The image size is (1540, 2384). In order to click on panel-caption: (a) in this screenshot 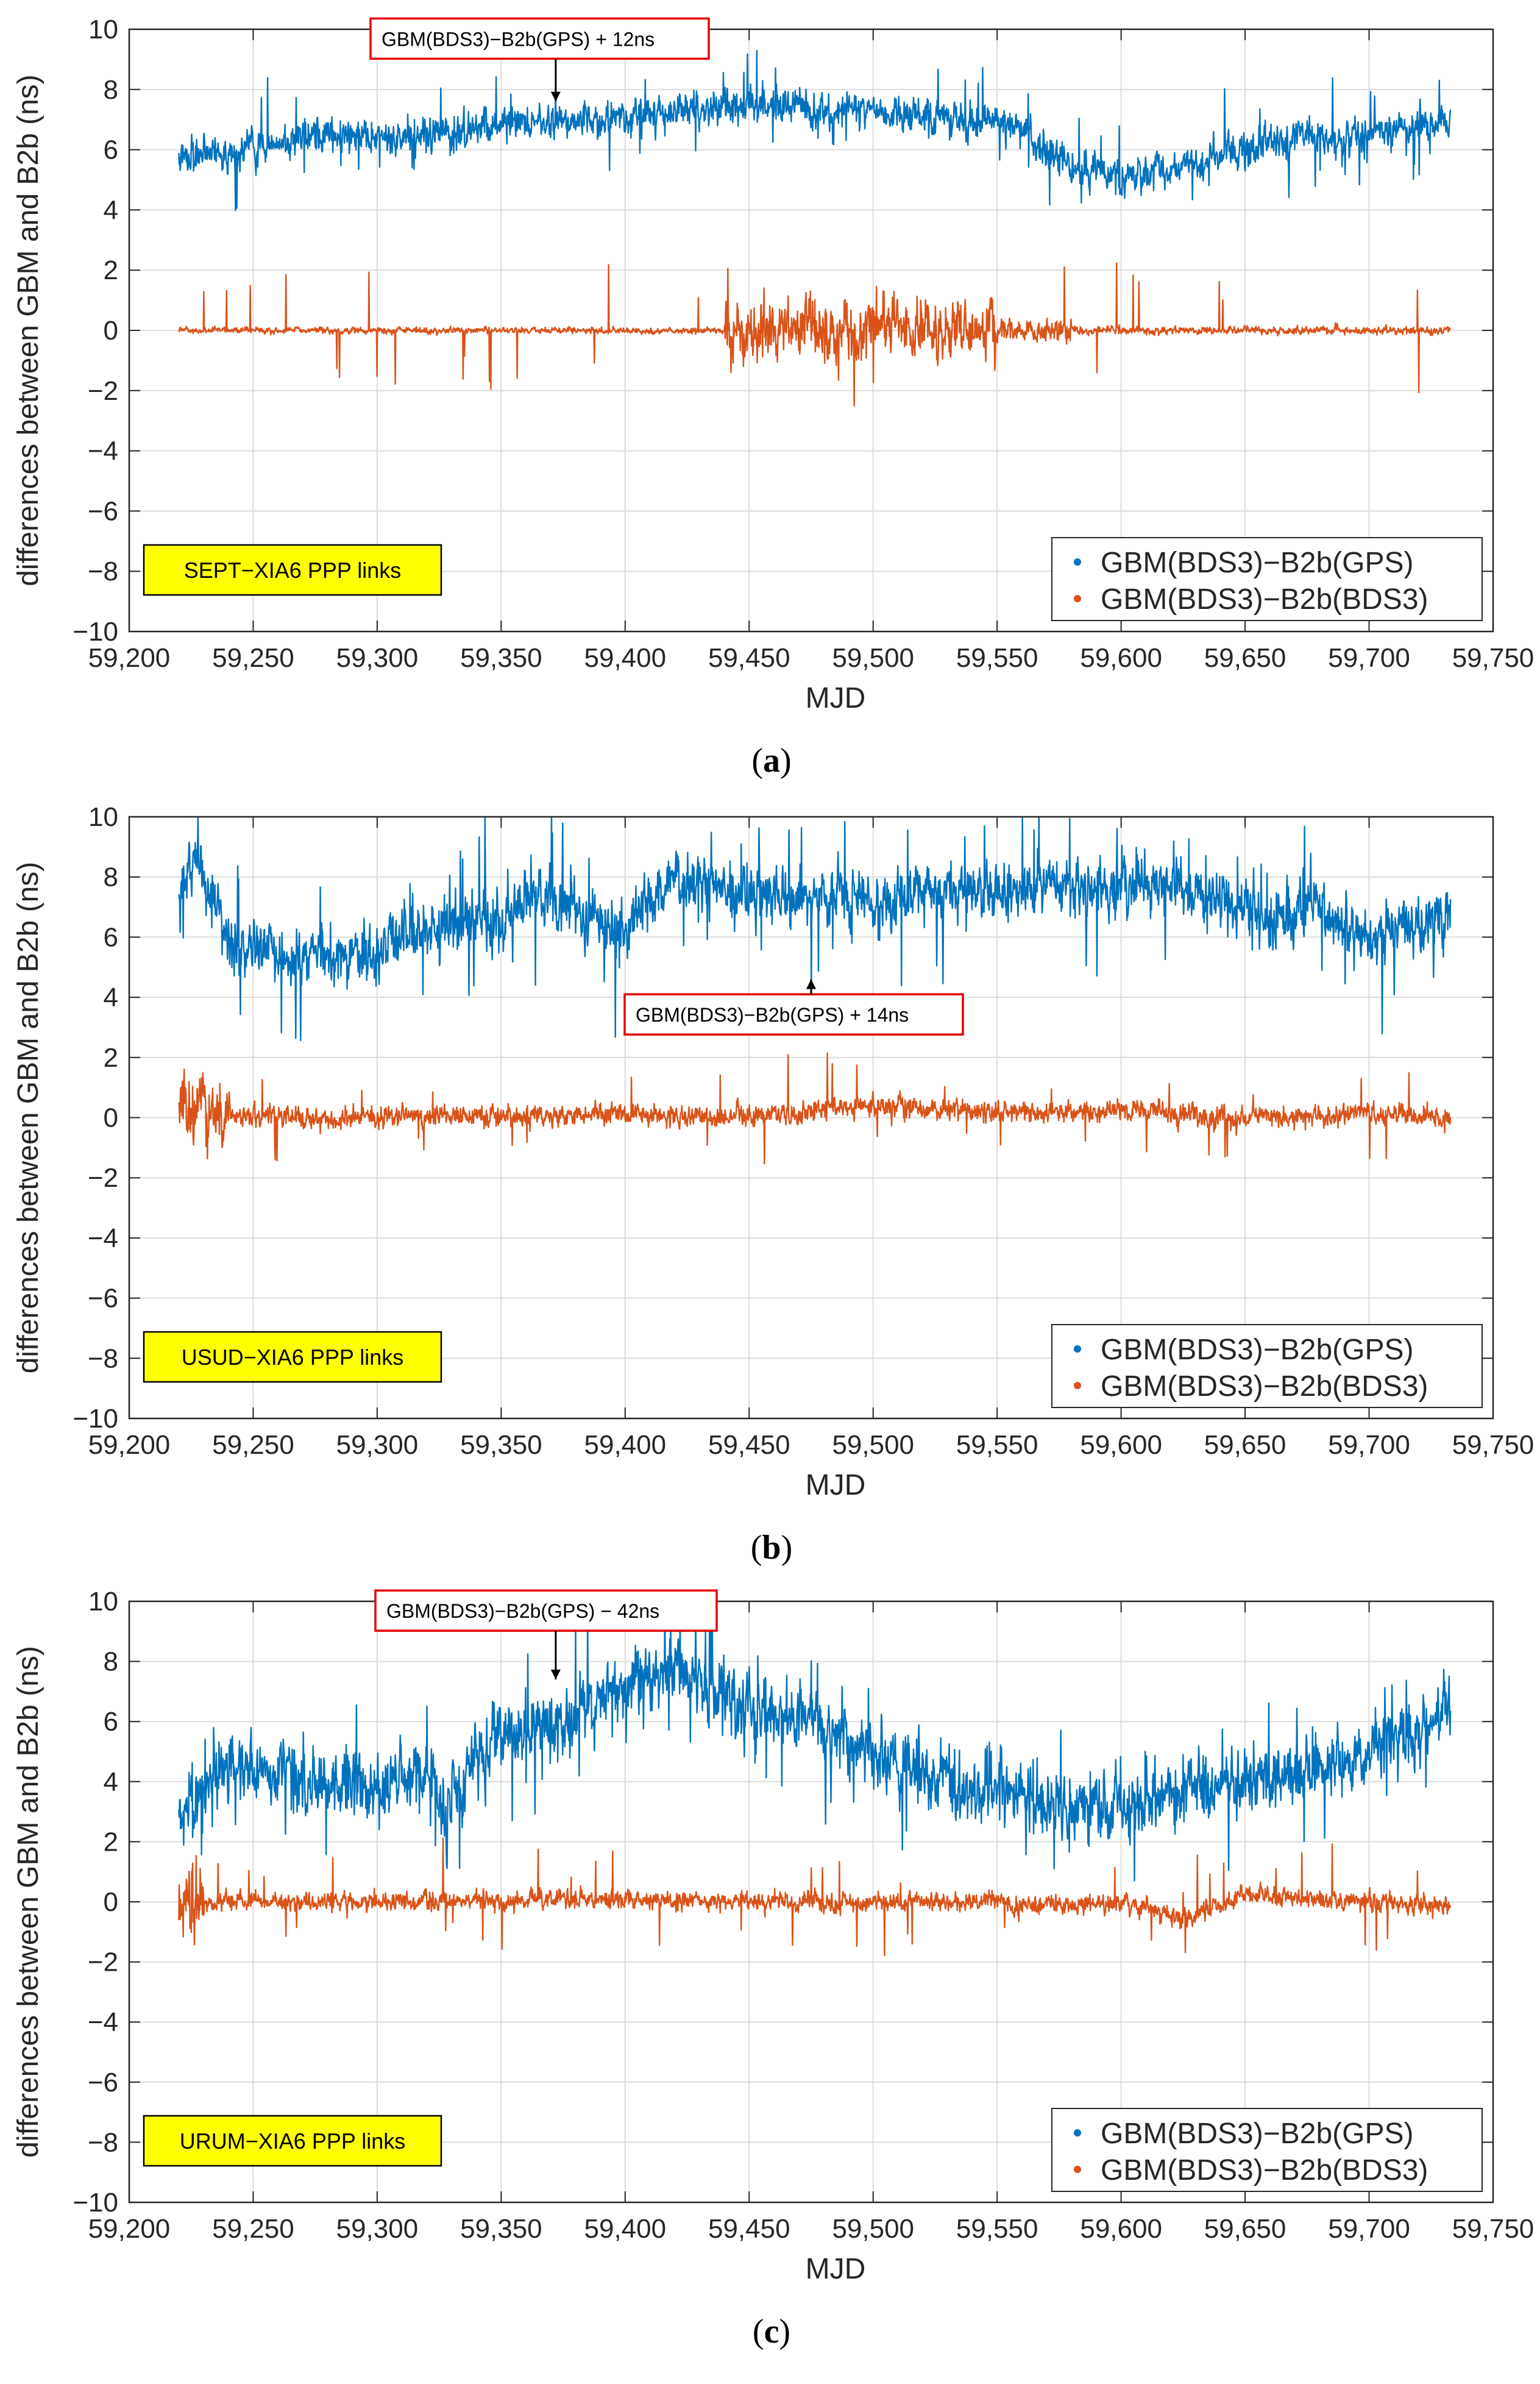, I will do `click(771, 761)`.